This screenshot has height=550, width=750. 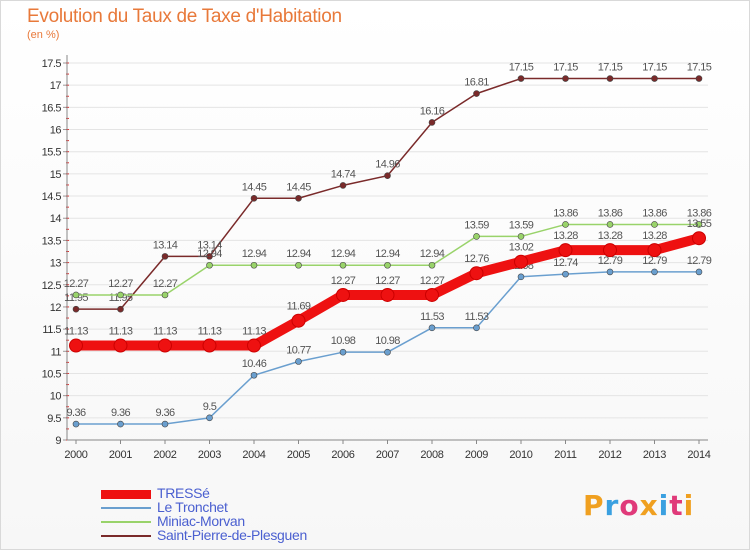 I want to click on data-label: 10.46, so click(x=254, y=364).